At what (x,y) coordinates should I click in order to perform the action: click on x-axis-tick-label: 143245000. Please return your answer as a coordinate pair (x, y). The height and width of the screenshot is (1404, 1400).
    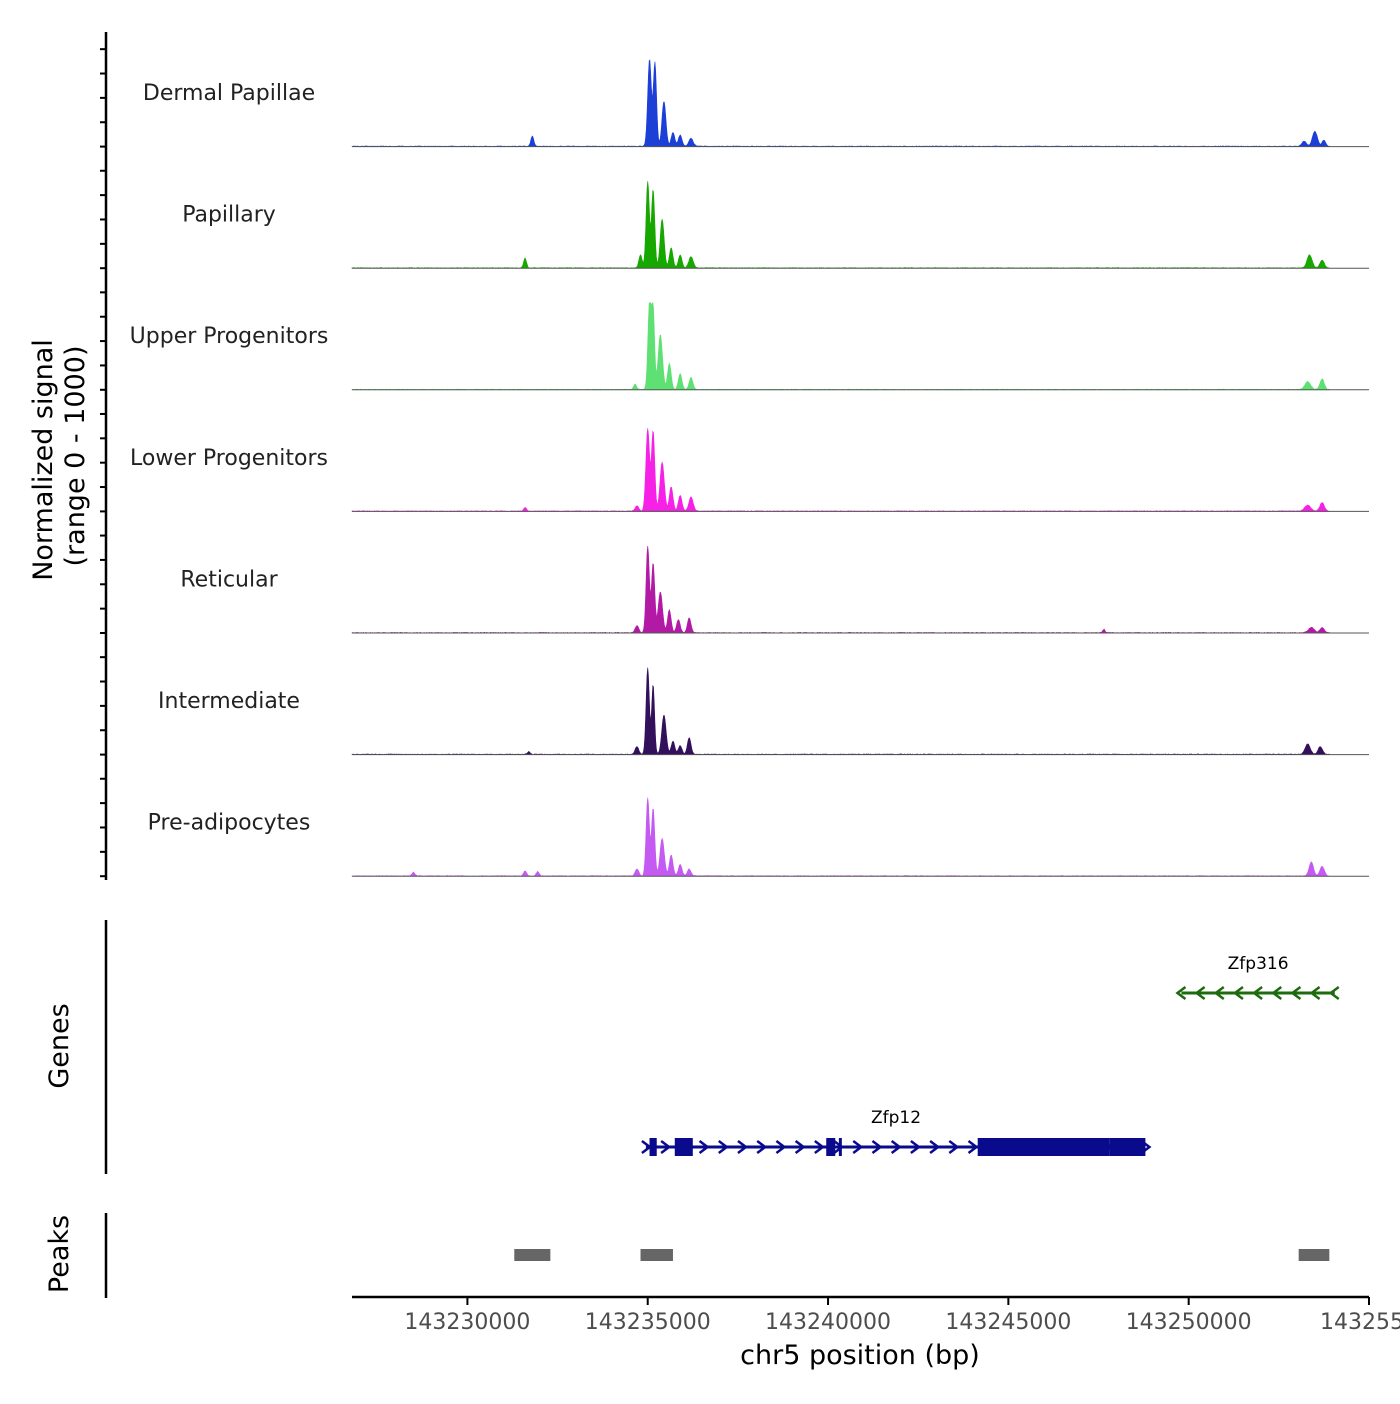
    Looking at the image, I should click on (1008, 1322).